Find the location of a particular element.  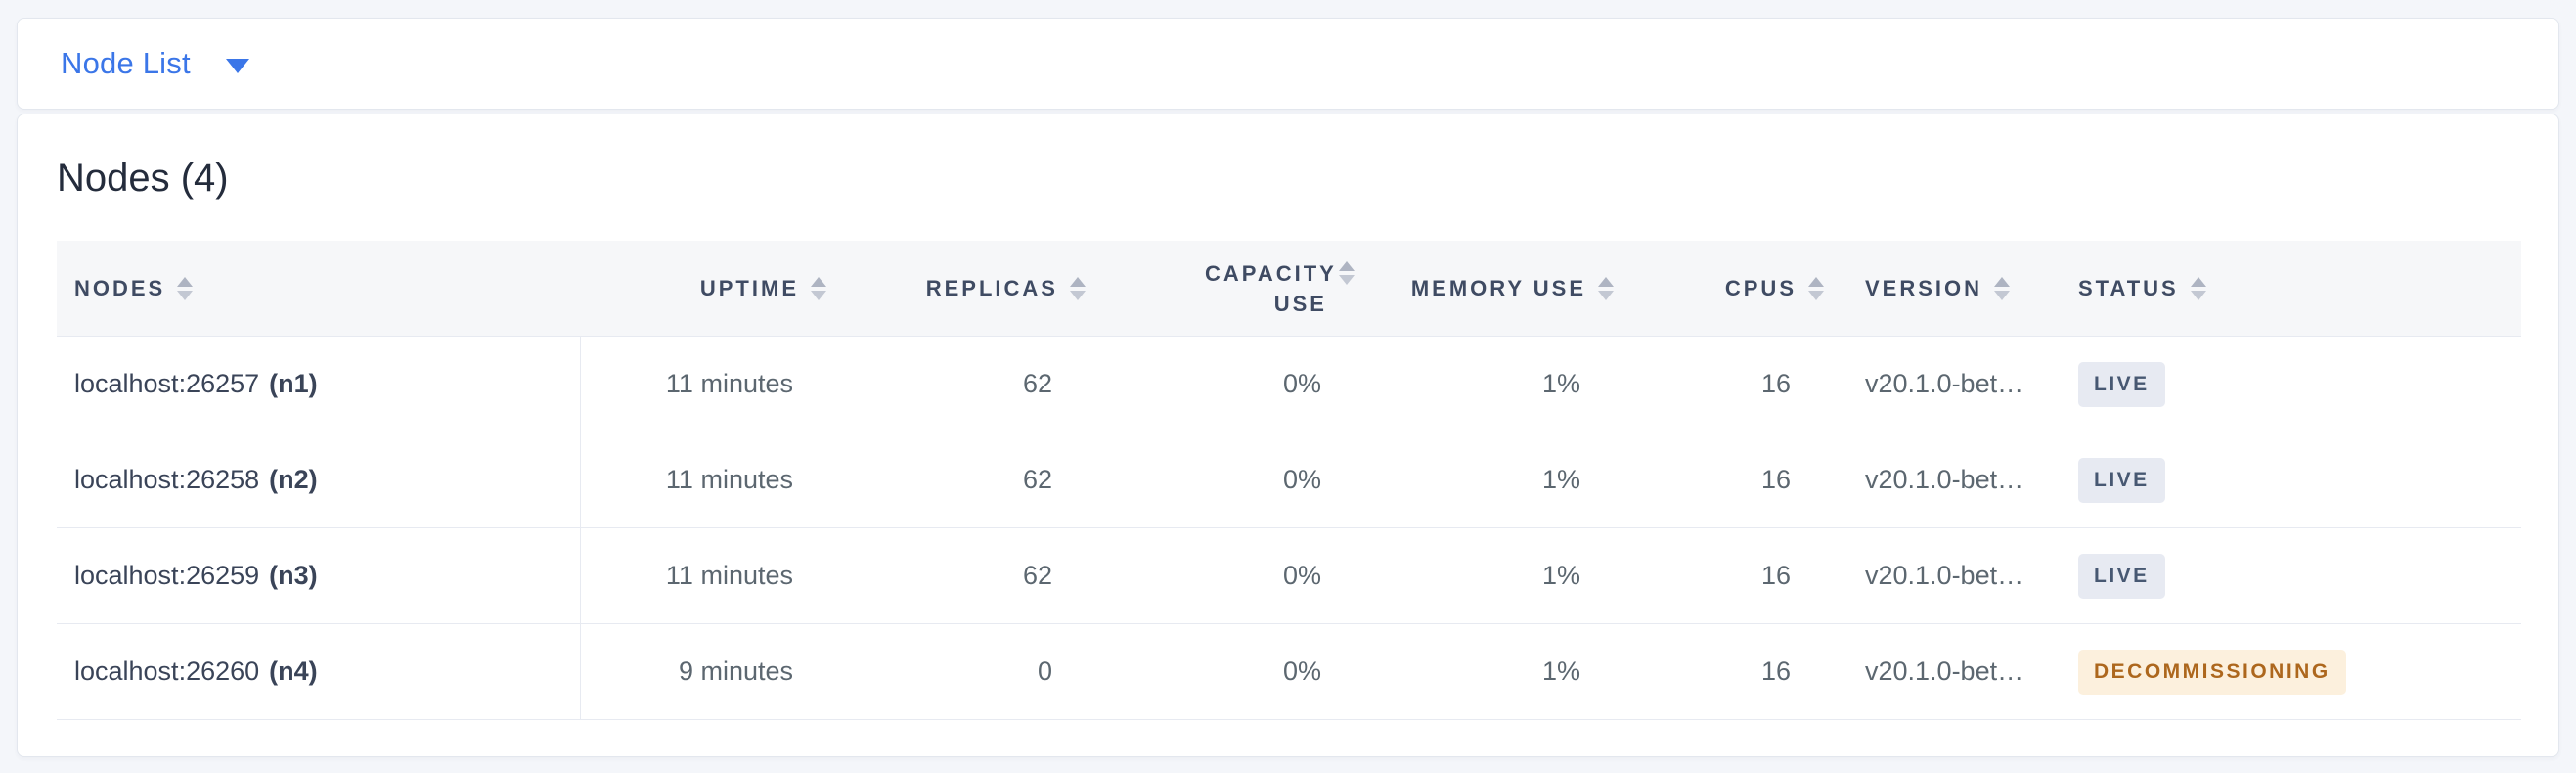

node-address-cell: localhost:26258 (n2) is located at coordinates (319, 479).